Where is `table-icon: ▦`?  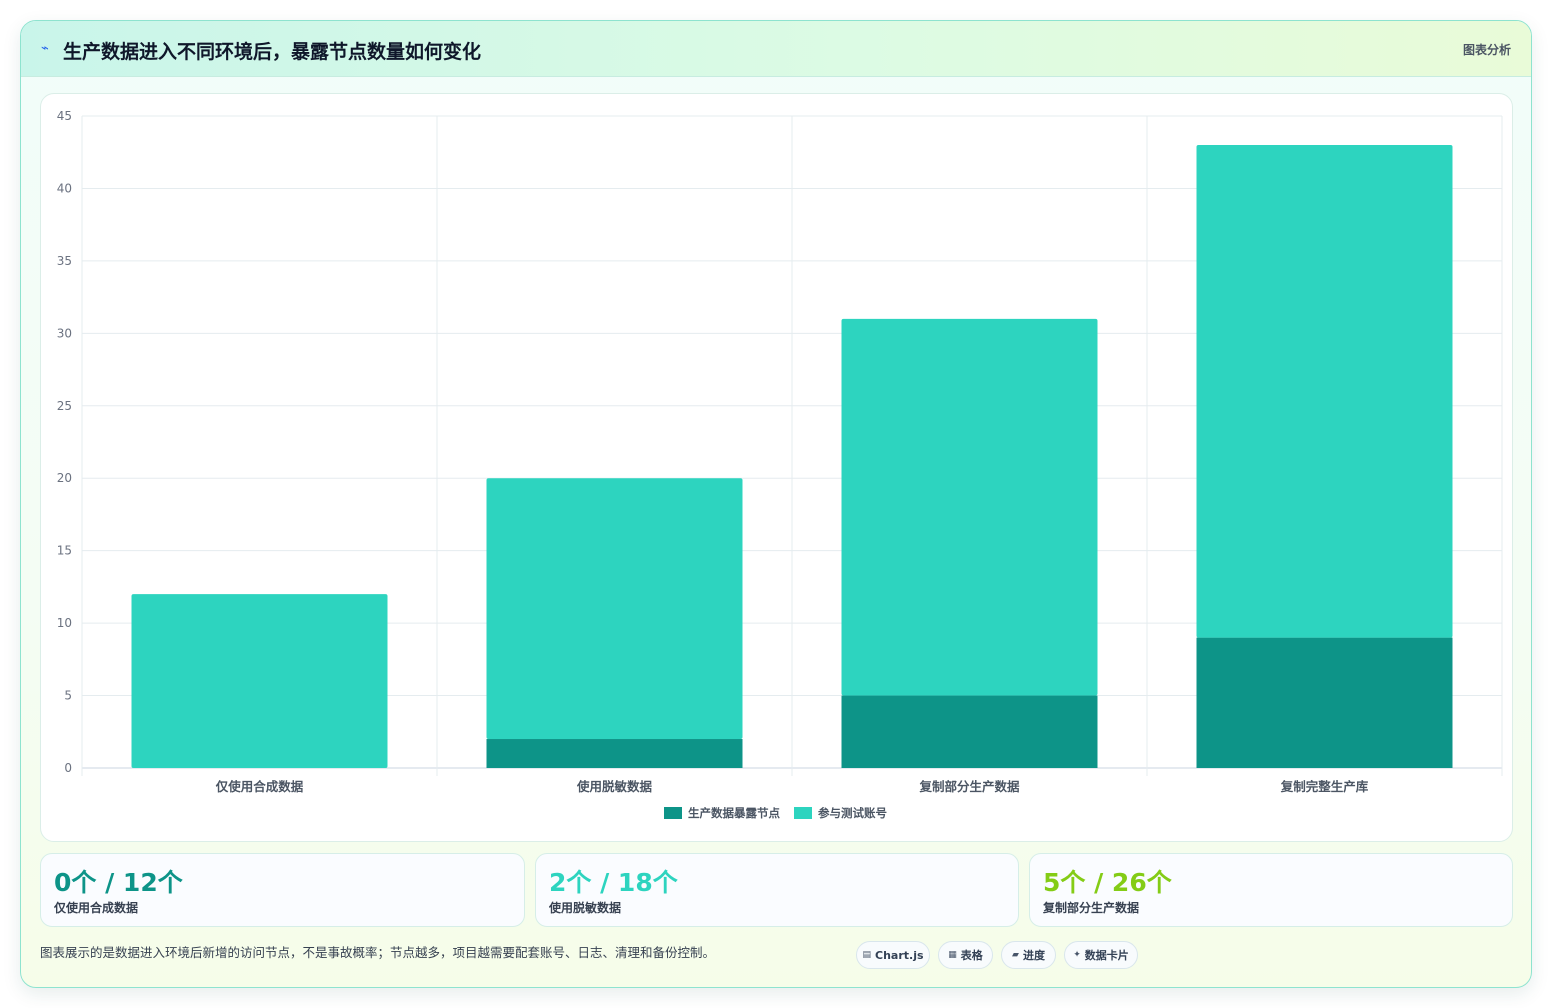
table-icon: ▦ is located at coordinates (952, 955).